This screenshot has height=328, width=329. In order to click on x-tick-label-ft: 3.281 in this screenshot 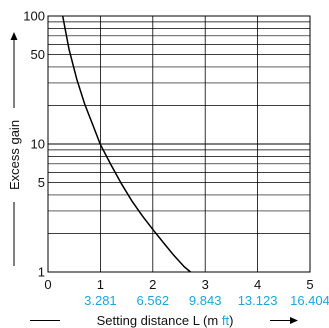, I will do `click(100, 300)`.